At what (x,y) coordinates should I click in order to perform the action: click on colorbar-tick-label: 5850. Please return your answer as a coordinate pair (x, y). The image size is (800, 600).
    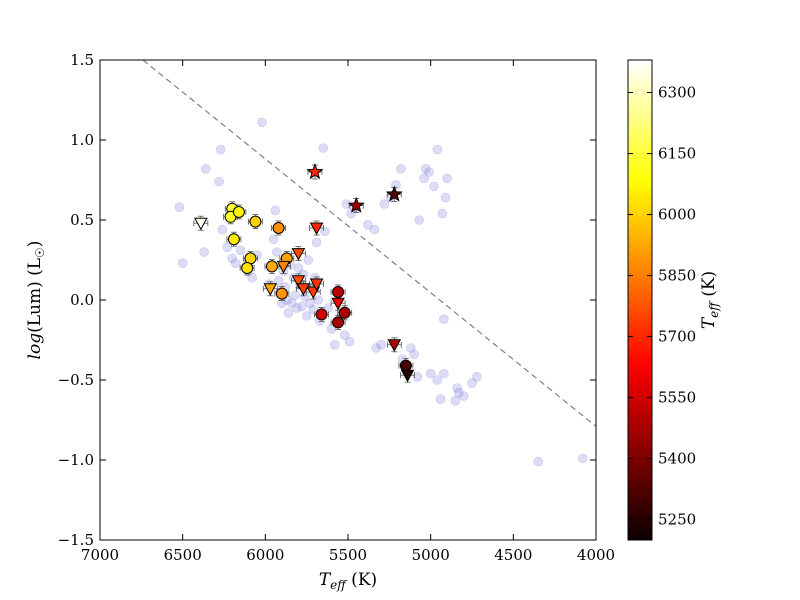
    Looking at the image, I should click on (677, 276).